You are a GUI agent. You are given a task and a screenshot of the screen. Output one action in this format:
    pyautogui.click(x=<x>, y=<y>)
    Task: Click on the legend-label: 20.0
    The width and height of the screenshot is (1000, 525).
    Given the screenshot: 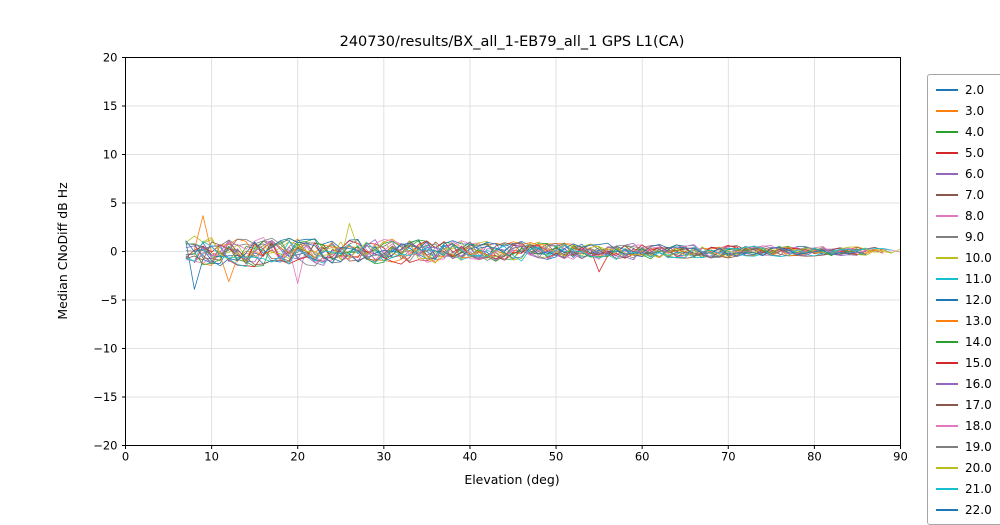 What is the action you would take?
    pyautogui.click(x=978, y=467)
    